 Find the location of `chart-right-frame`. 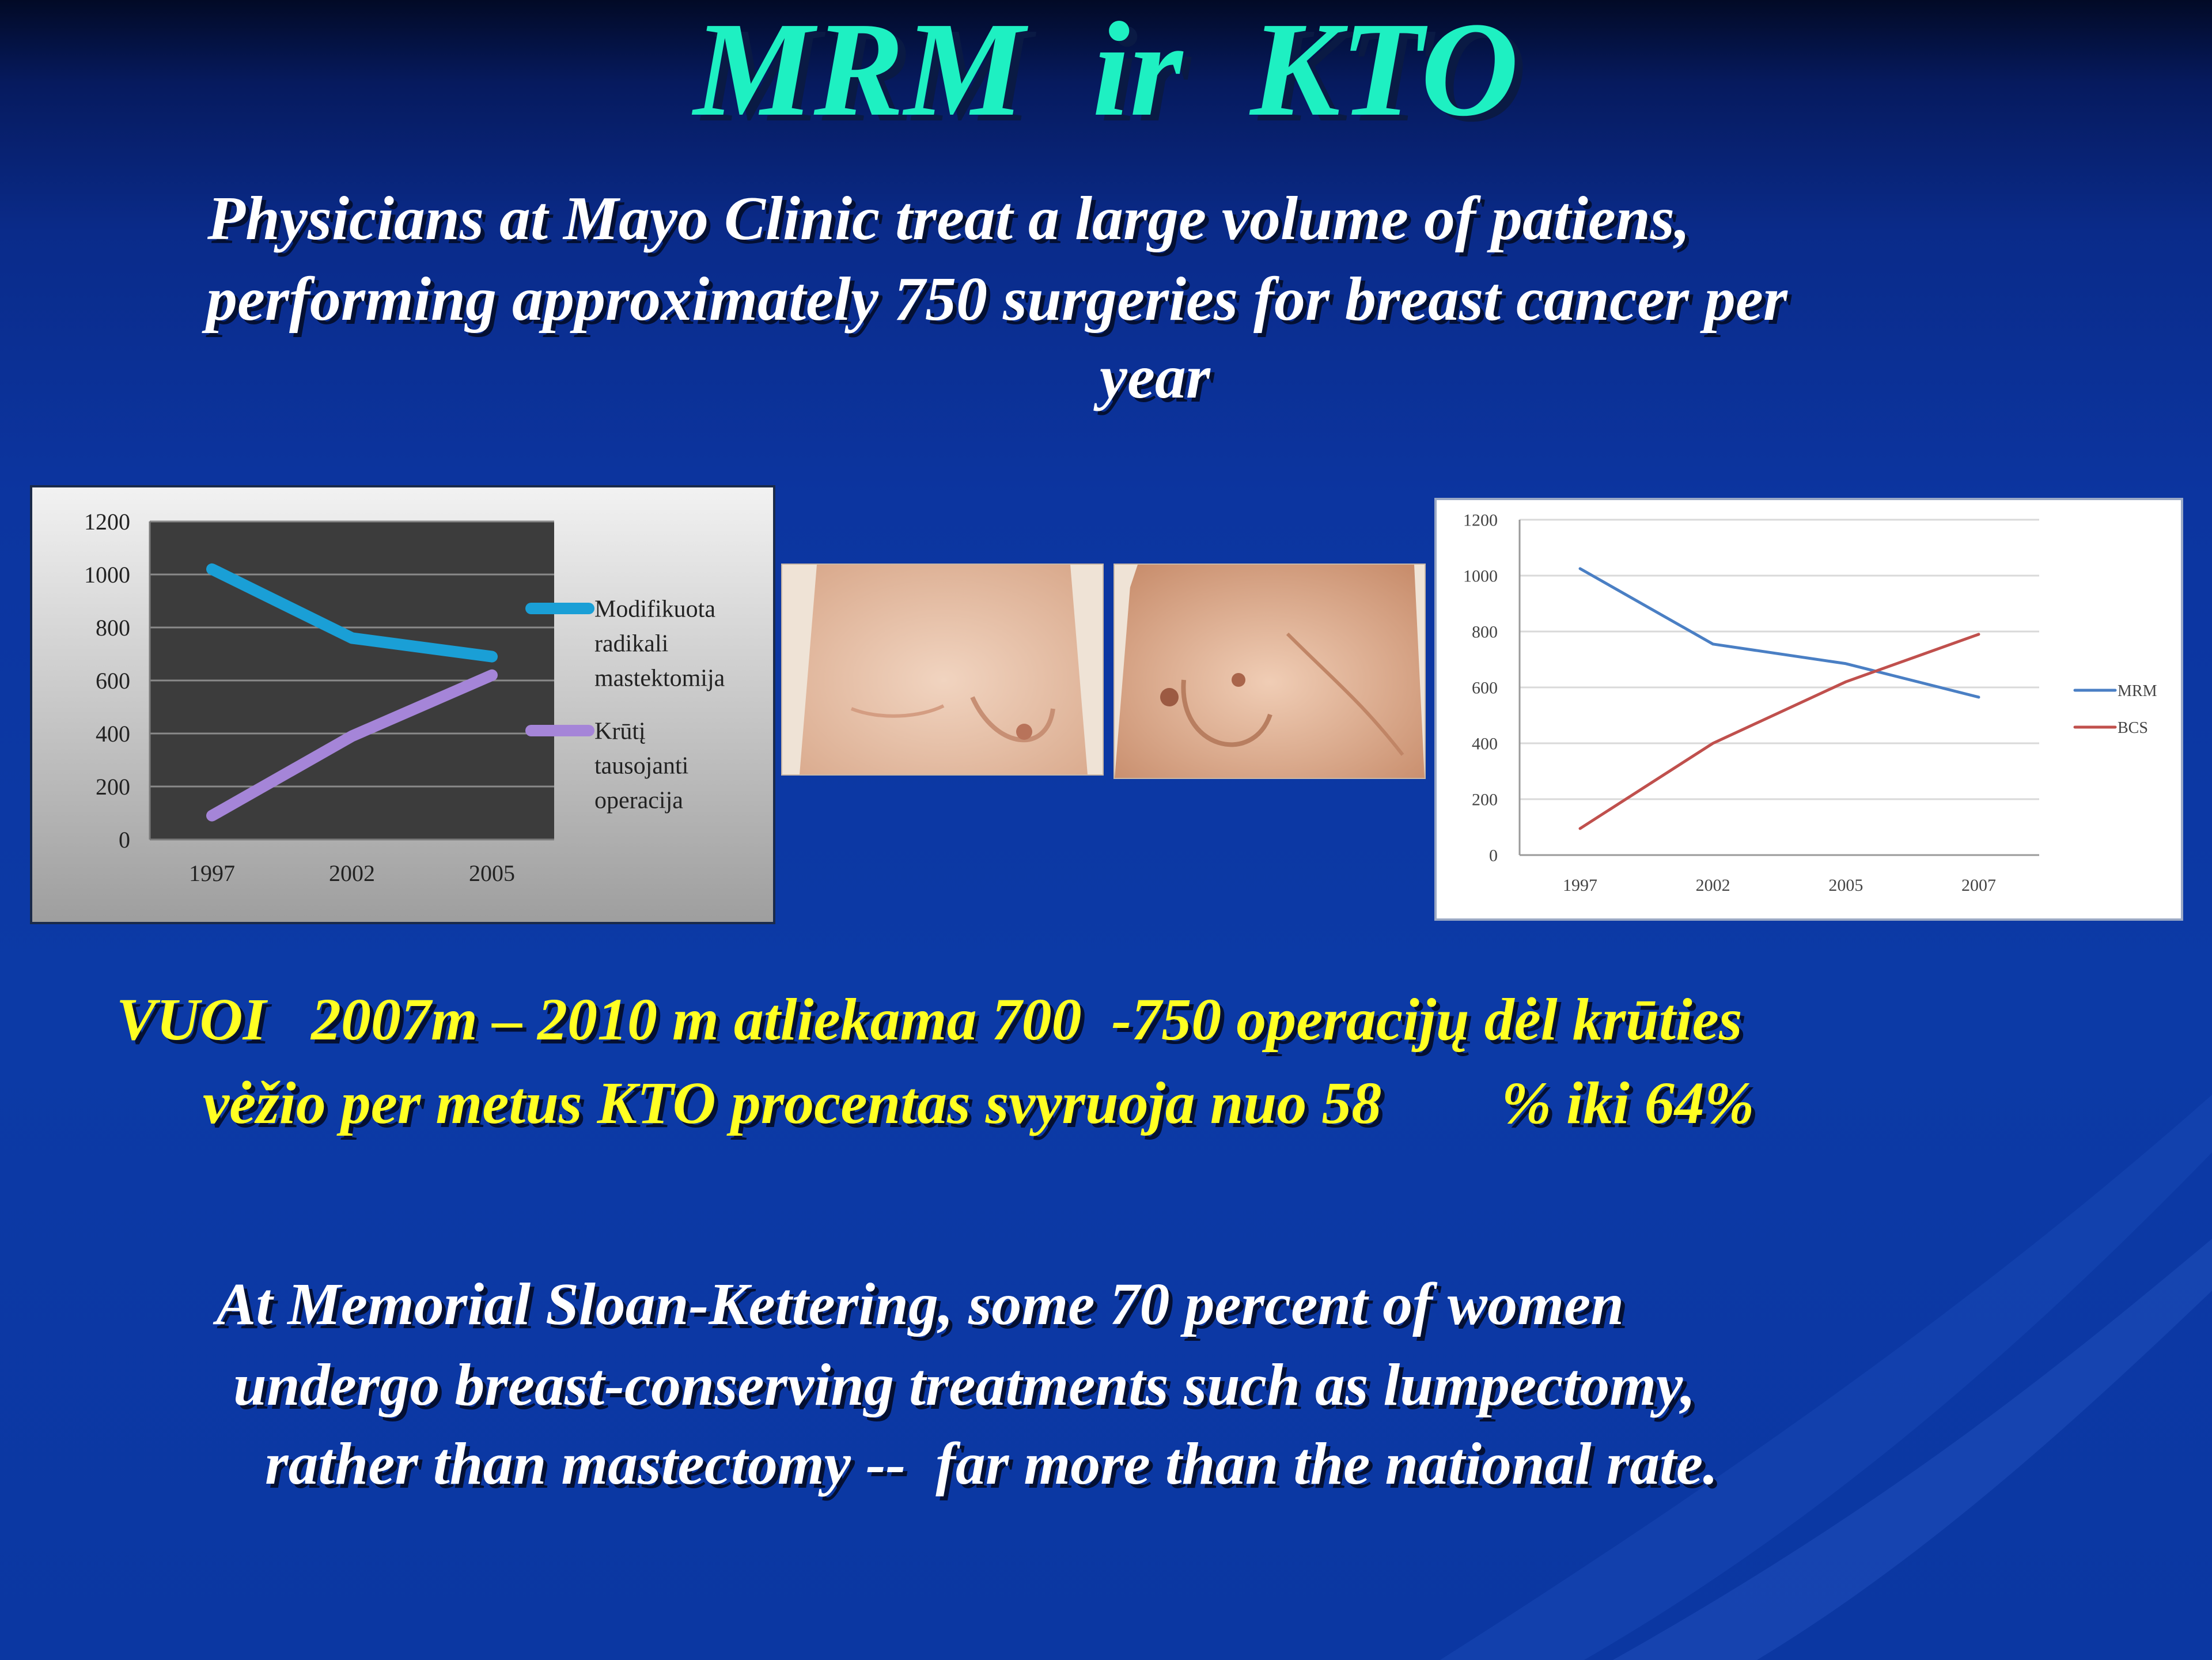

chart-right-frame is located at coordinates (1808, 709).